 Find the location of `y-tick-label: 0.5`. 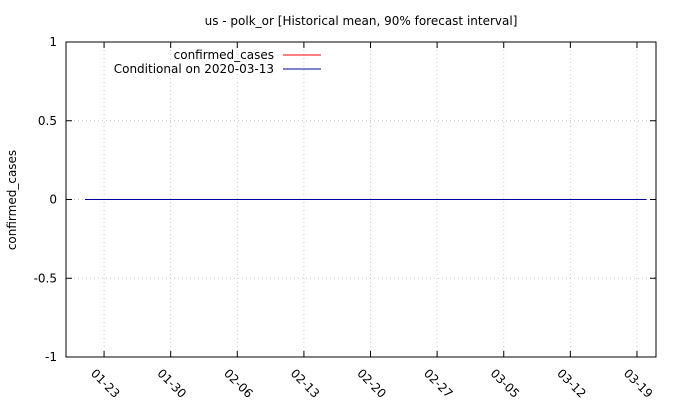

y-tick-label: 0.5 is located at coordinates (47, 121).